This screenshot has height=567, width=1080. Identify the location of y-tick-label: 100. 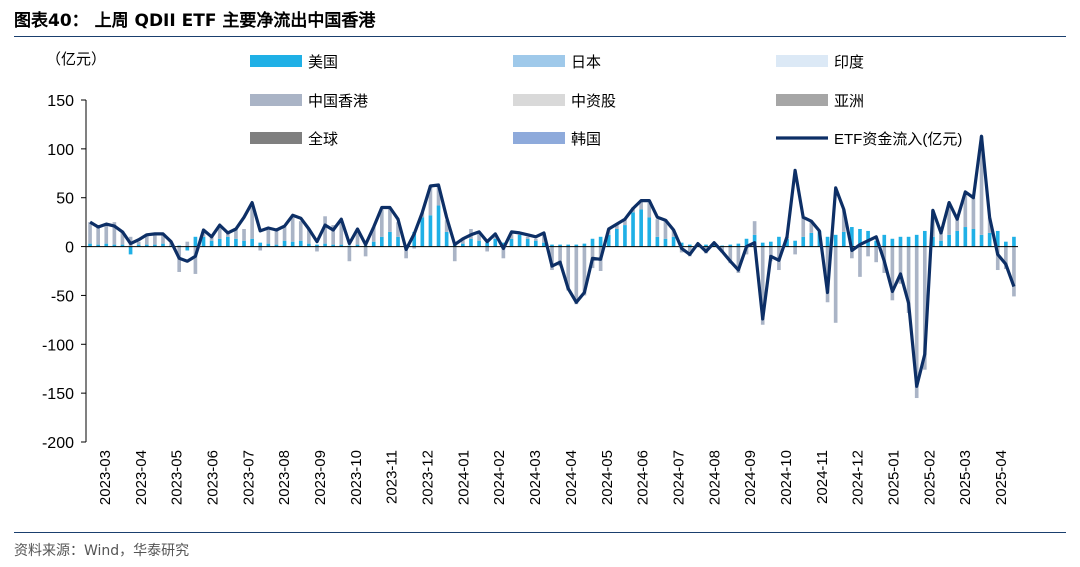
(60, 150).